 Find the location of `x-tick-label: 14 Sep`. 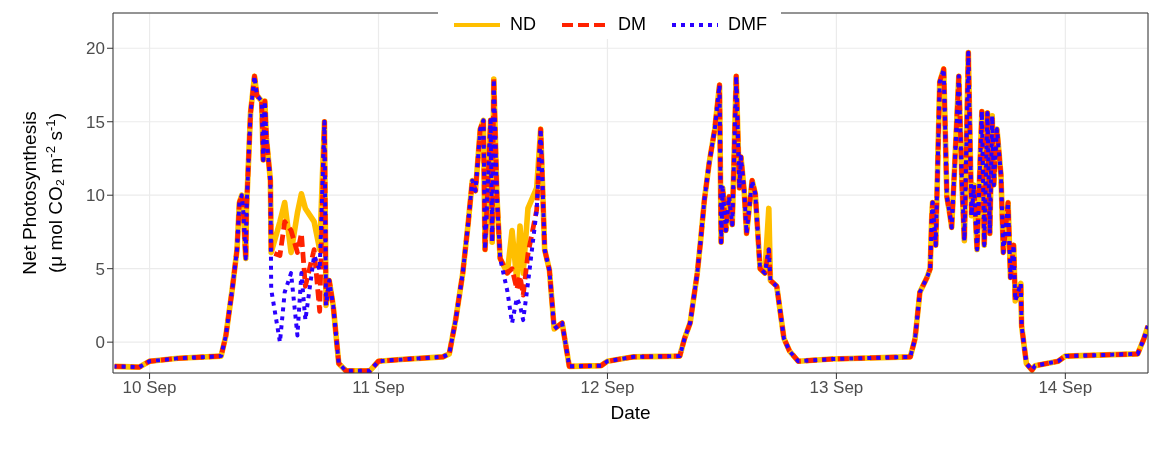

x-tick-label: 14 Sep is located at coordinates (1065, 388).